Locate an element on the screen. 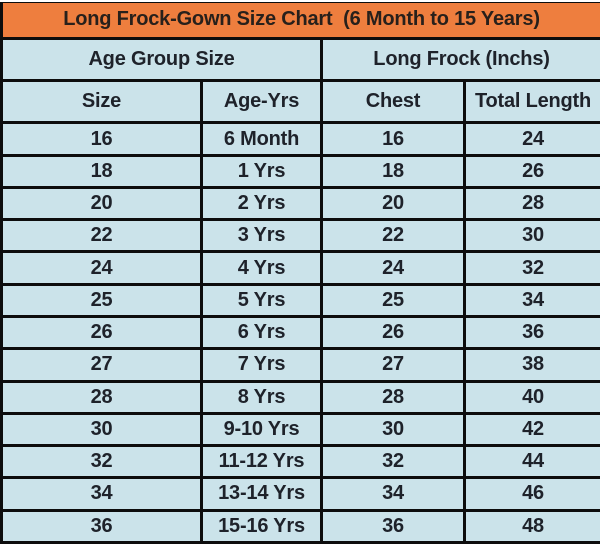  table-cell: 38 is located at coordinates (532, 365).